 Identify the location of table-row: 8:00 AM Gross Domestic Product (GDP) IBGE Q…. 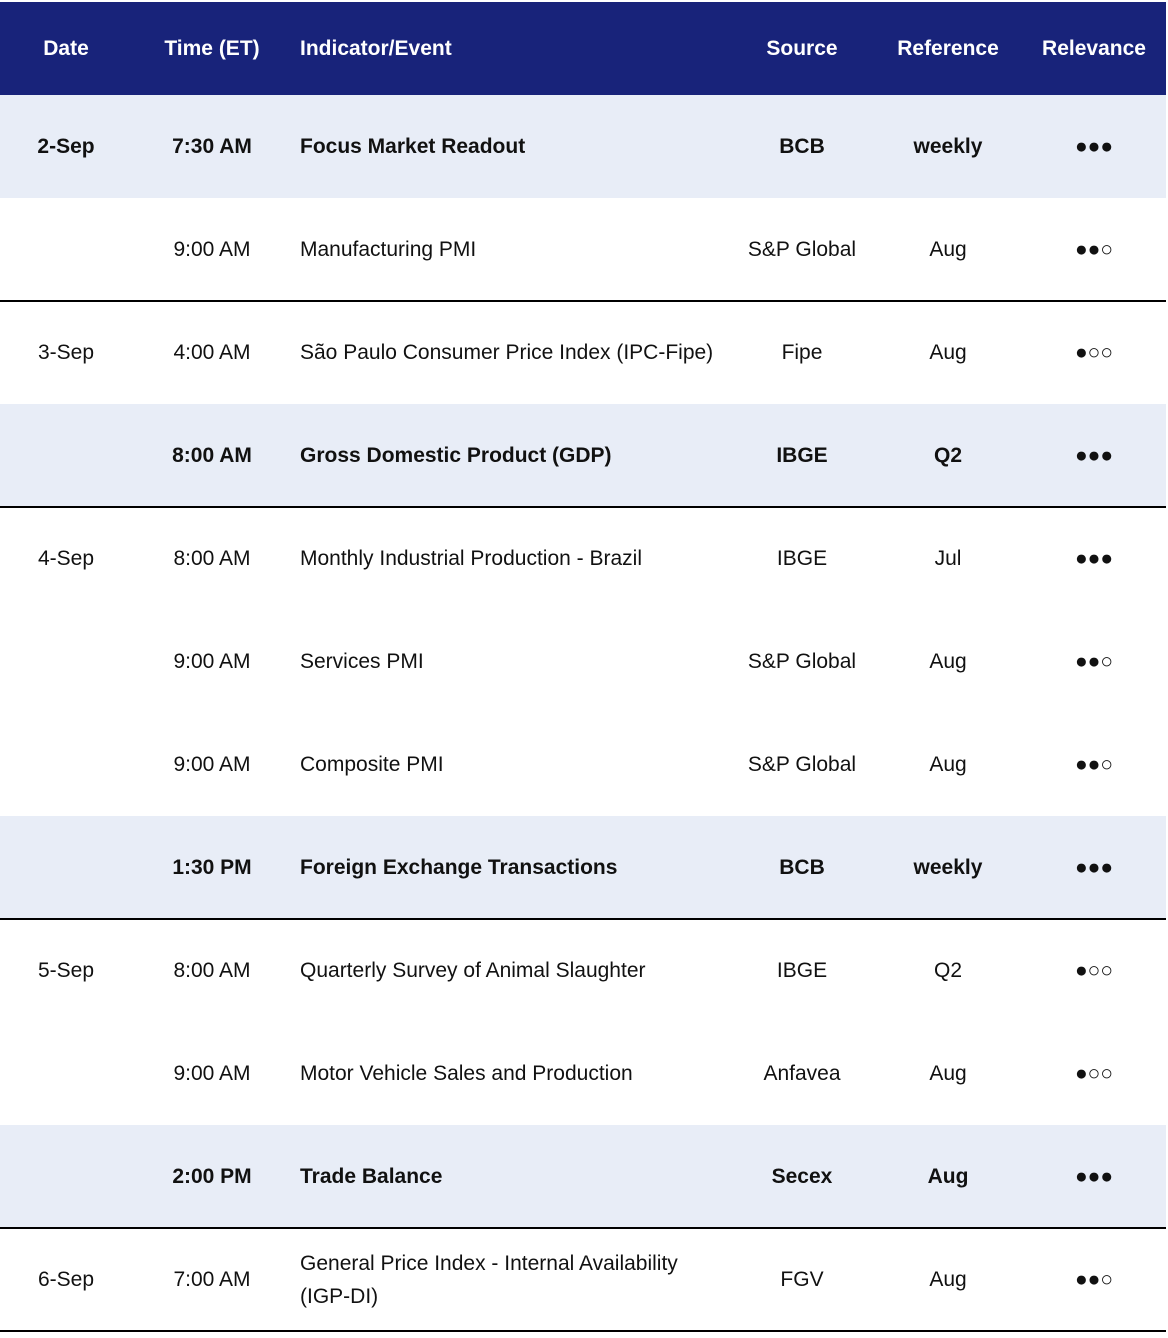
(583, 455).